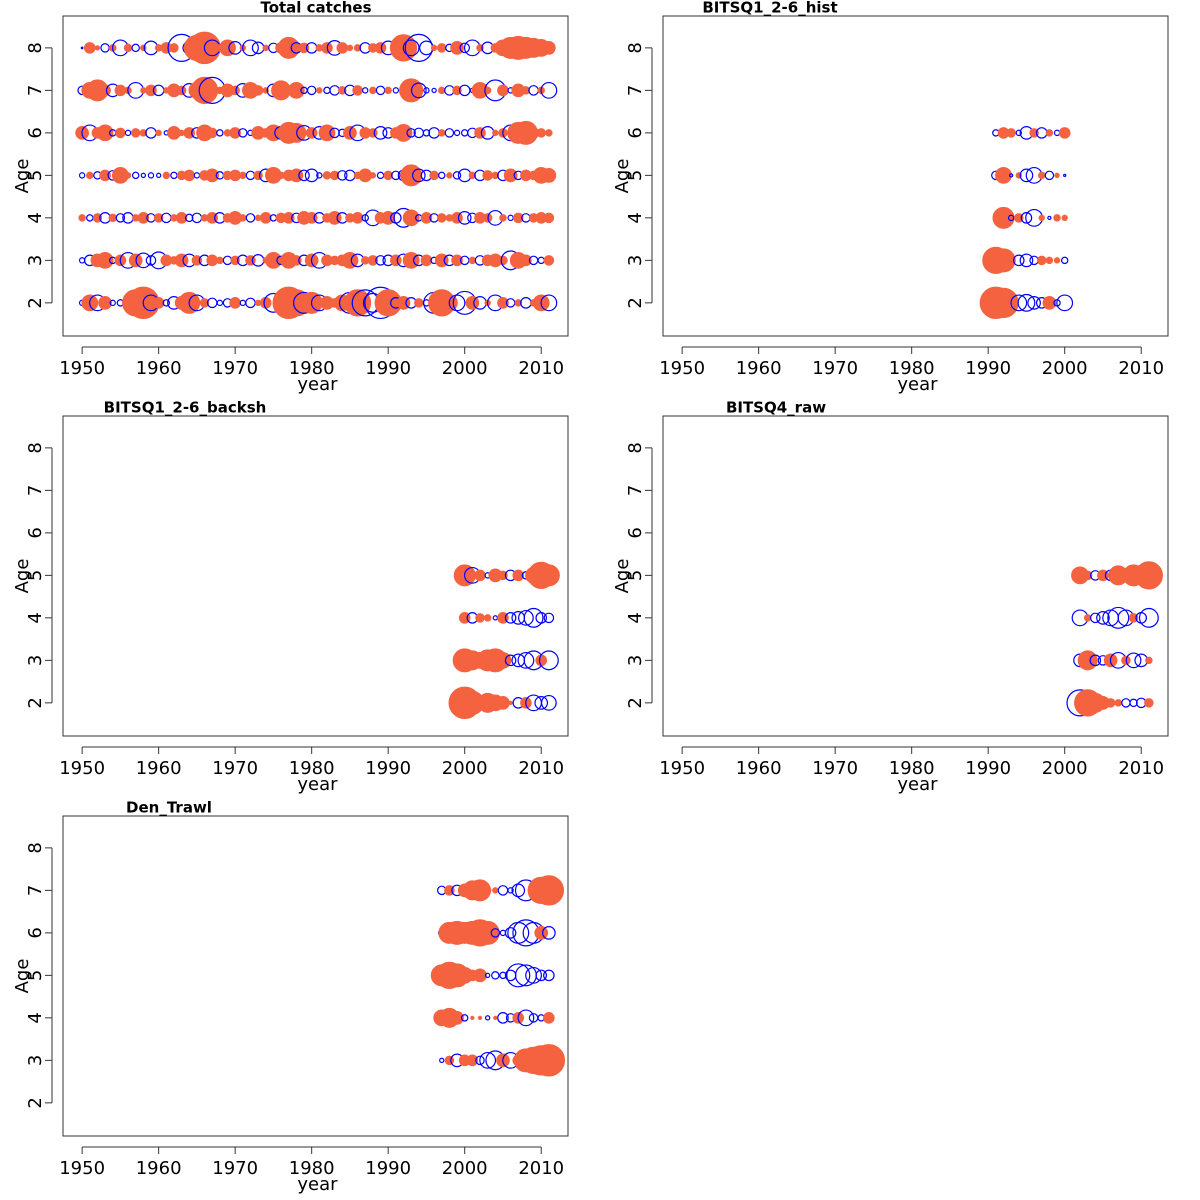 This screenshot has height=1200, width=1200. What do you see at coordinates (682, 368) in the screenshot?
I see `x-tick-label: 1950` at bounding box center [682, 368].